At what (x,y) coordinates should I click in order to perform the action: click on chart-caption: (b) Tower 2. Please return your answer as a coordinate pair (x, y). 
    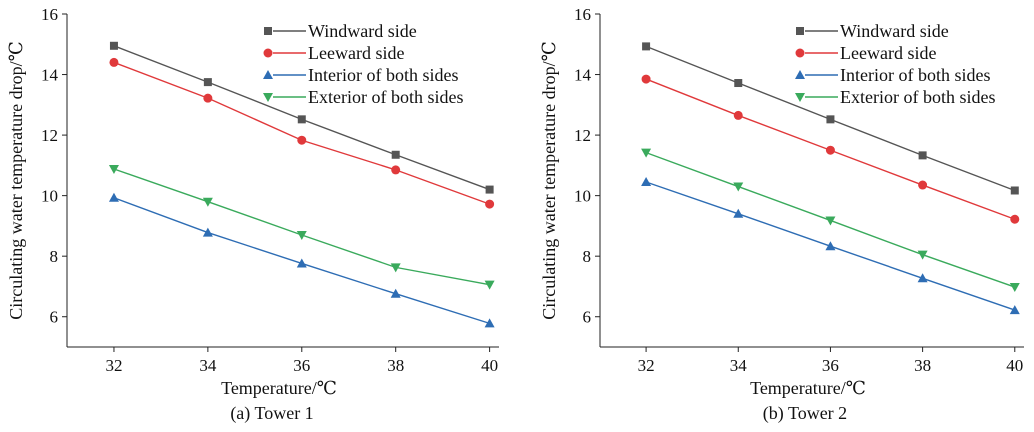
    Looking at the image, I should click on (805, 413).